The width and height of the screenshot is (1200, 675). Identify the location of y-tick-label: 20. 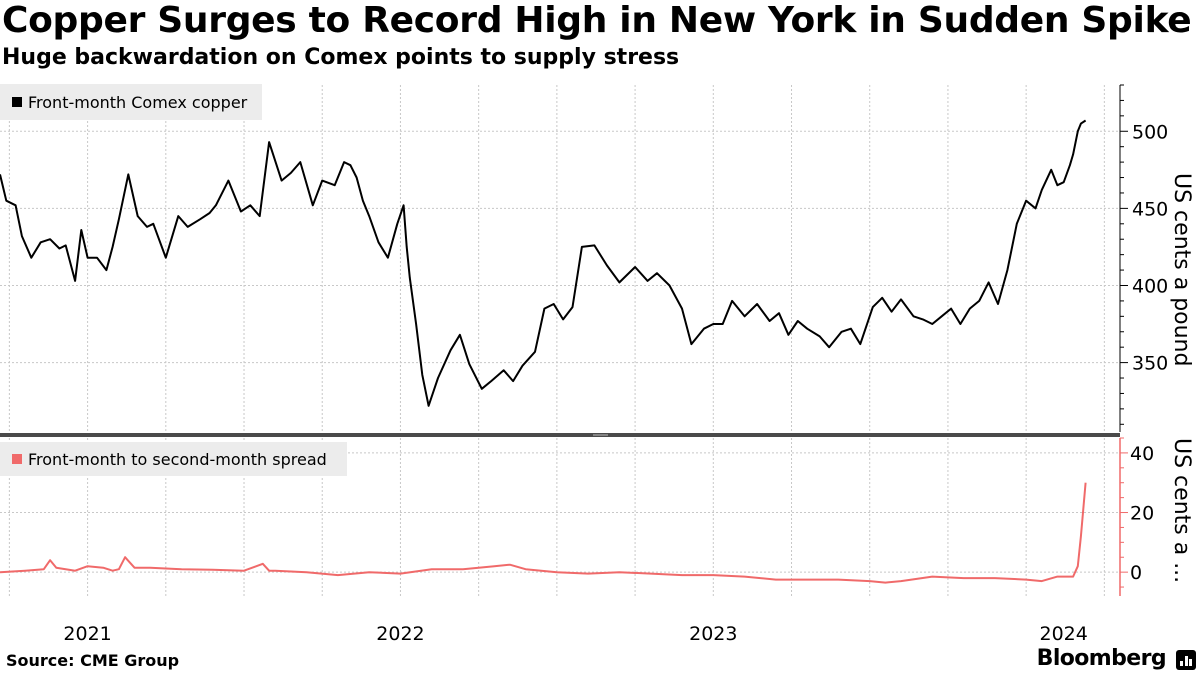
(1142, 514).